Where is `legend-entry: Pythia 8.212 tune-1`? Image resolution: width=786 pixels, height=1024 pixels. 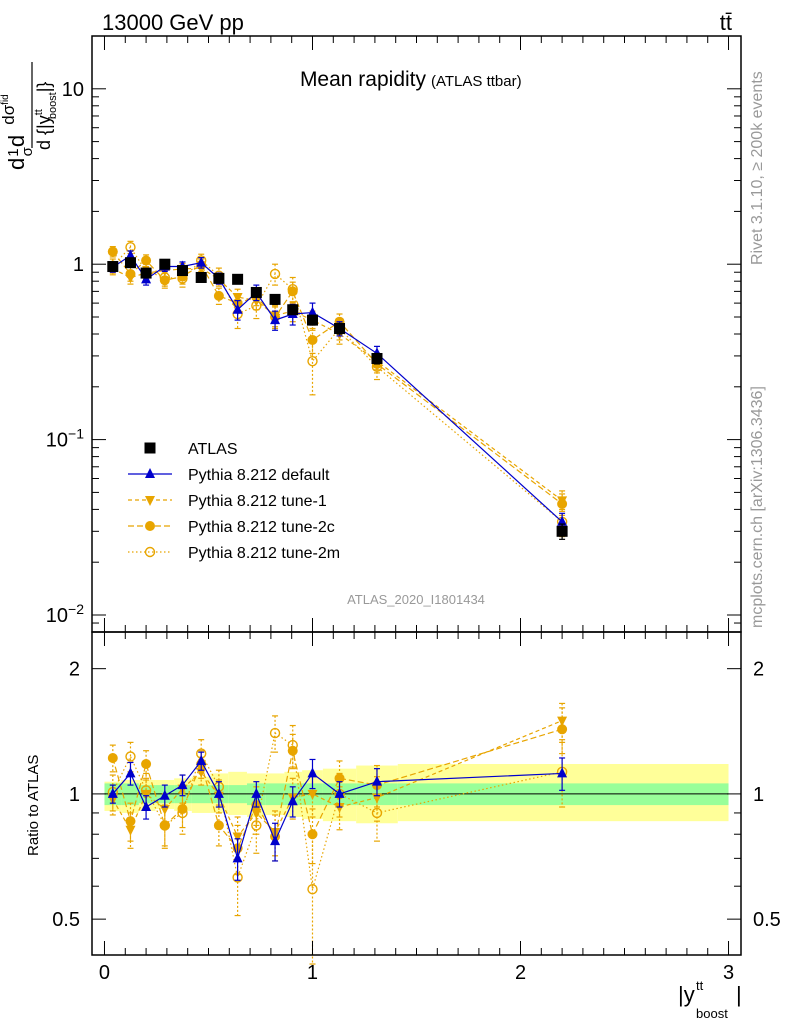 legend-entry: Pythia 8.212 tune-1 is located at coordinates (227, 501).